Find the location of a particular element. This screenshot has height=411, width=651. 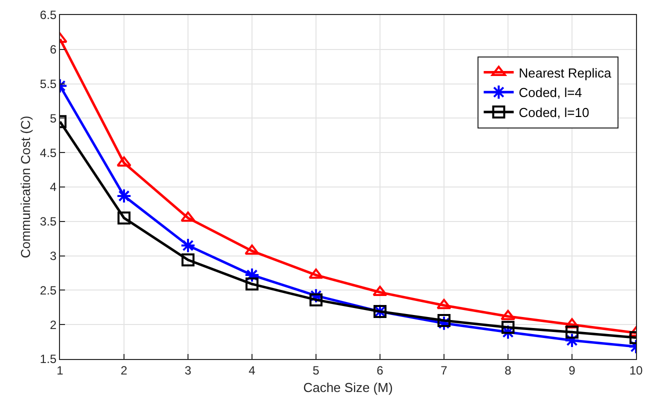

x-axis-title: Cache Size (M) is located at coordinates (348, 387).